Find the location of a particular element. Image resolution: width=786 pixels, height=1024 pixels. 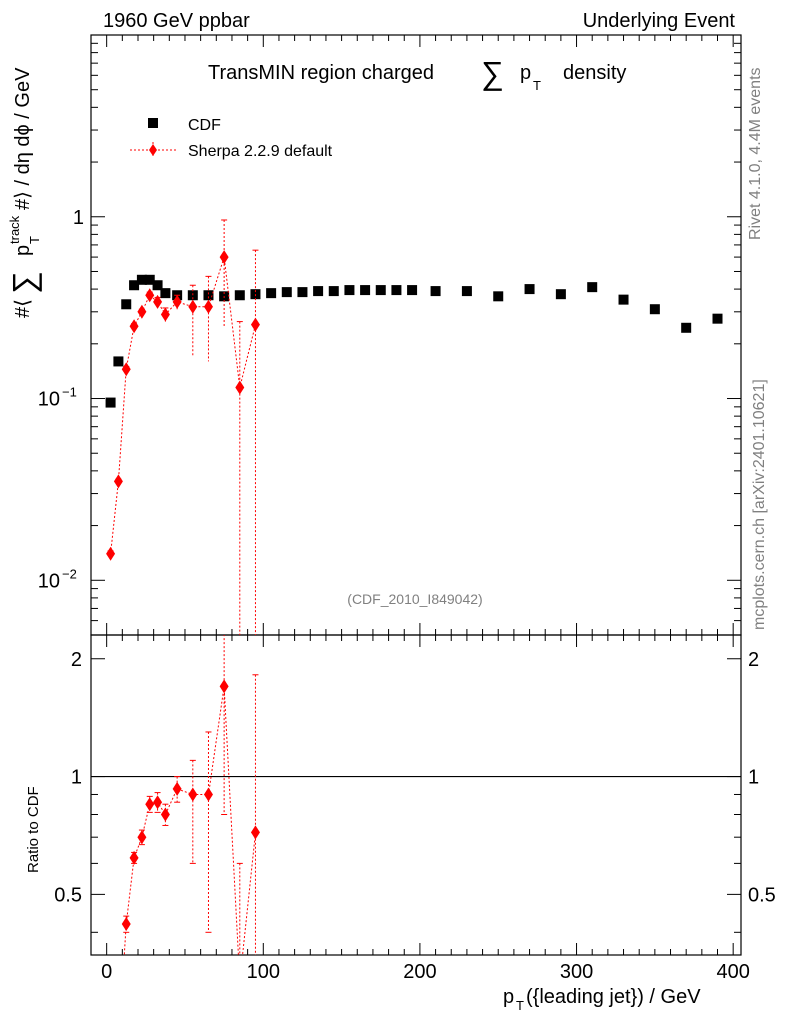

x-tick-label: 100 is located at coordinates (263, 972).